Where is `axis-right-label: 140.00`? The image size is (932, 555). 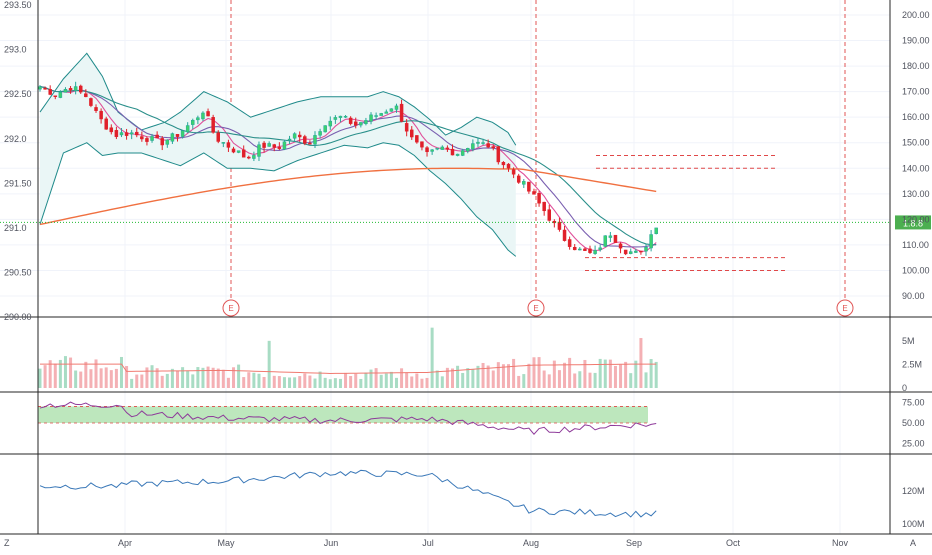 axis-right-label: 140.00 is located at coordinates (916, 168).